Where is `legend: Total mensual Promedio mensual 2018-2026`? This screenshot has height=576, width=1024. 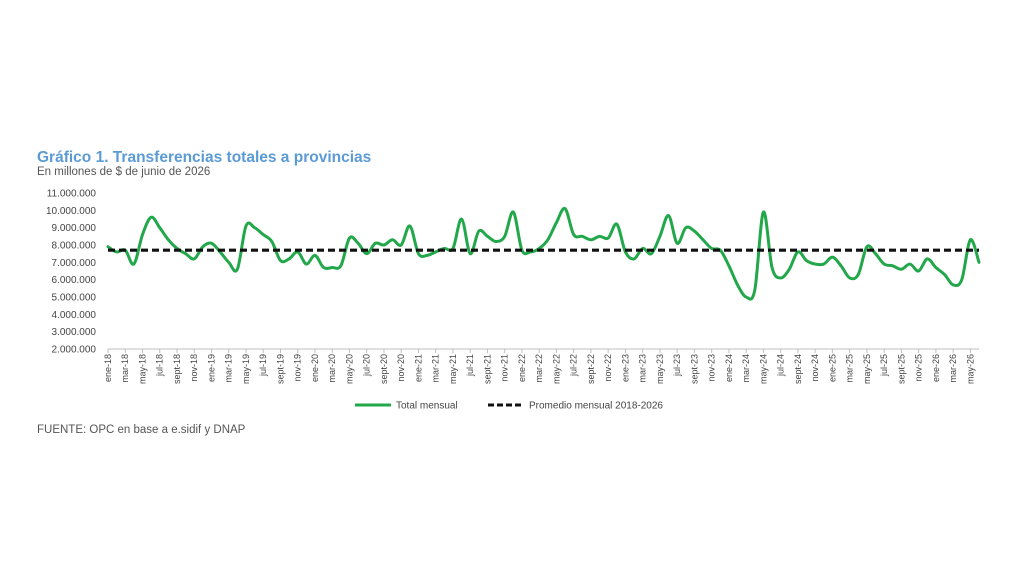
legend: Total mensual Promedio mensual 2018-2026 is located at coordinates (509, 406).